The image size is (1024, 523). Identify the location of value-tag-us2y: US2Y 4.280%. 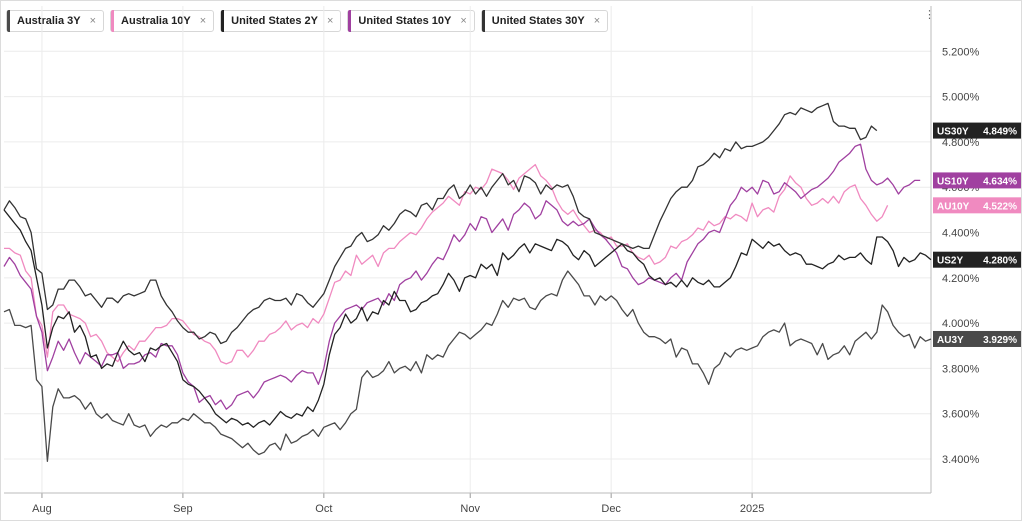
(977, 259).